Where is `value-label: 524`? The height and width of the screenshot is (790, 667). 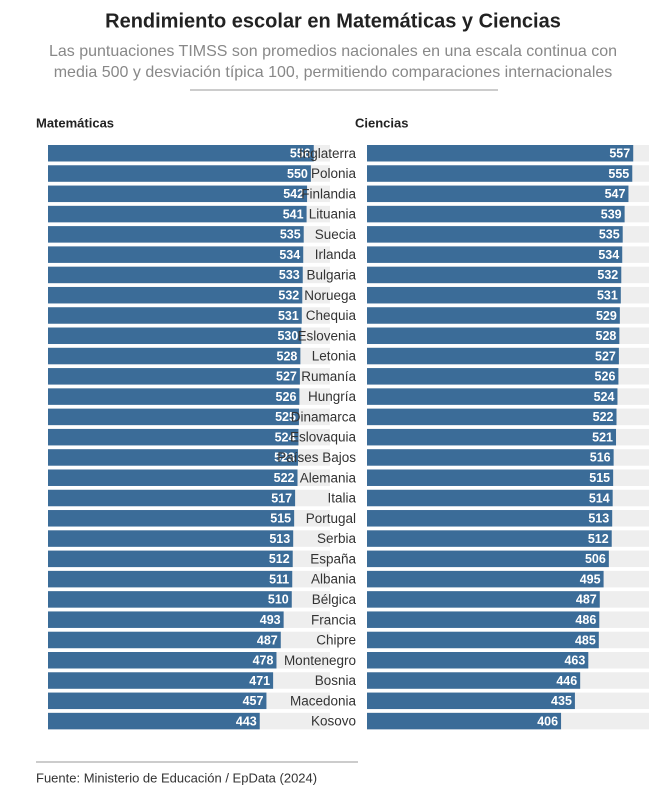 value-label: 524 is located at coordinates (285, 437).